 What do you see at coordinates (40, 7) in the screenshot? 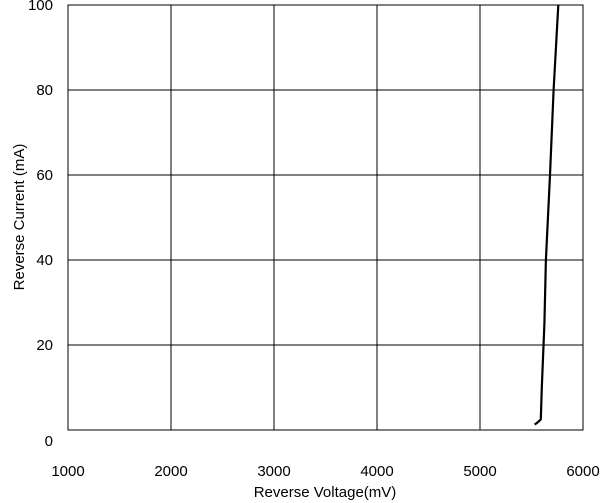
I see `y-tick-label-5: 100` at bounding box center [40, 7].